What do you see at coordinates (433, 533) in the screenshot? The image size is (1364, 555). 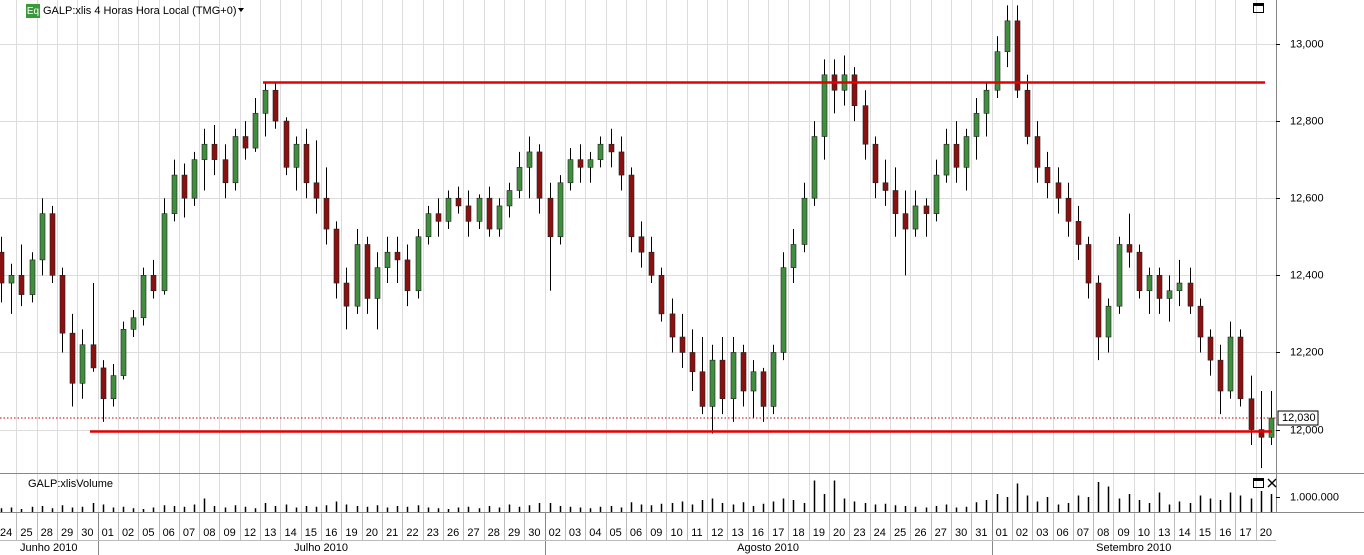 I see `x-tick-label: 23` at bounding box center [433, 533].